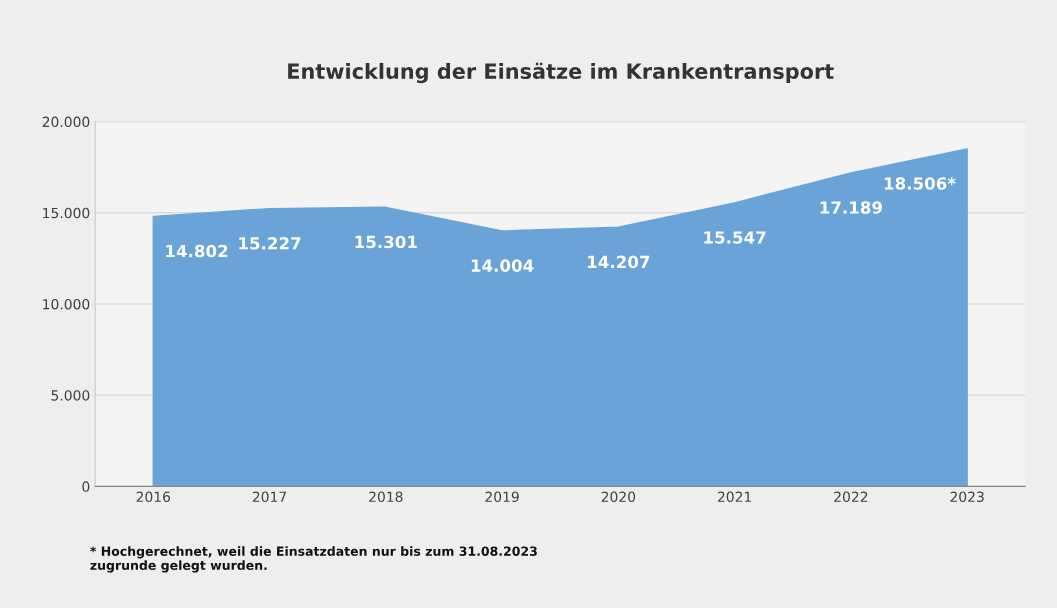  I want to click on data-label: 15.547, so click(735, 237).